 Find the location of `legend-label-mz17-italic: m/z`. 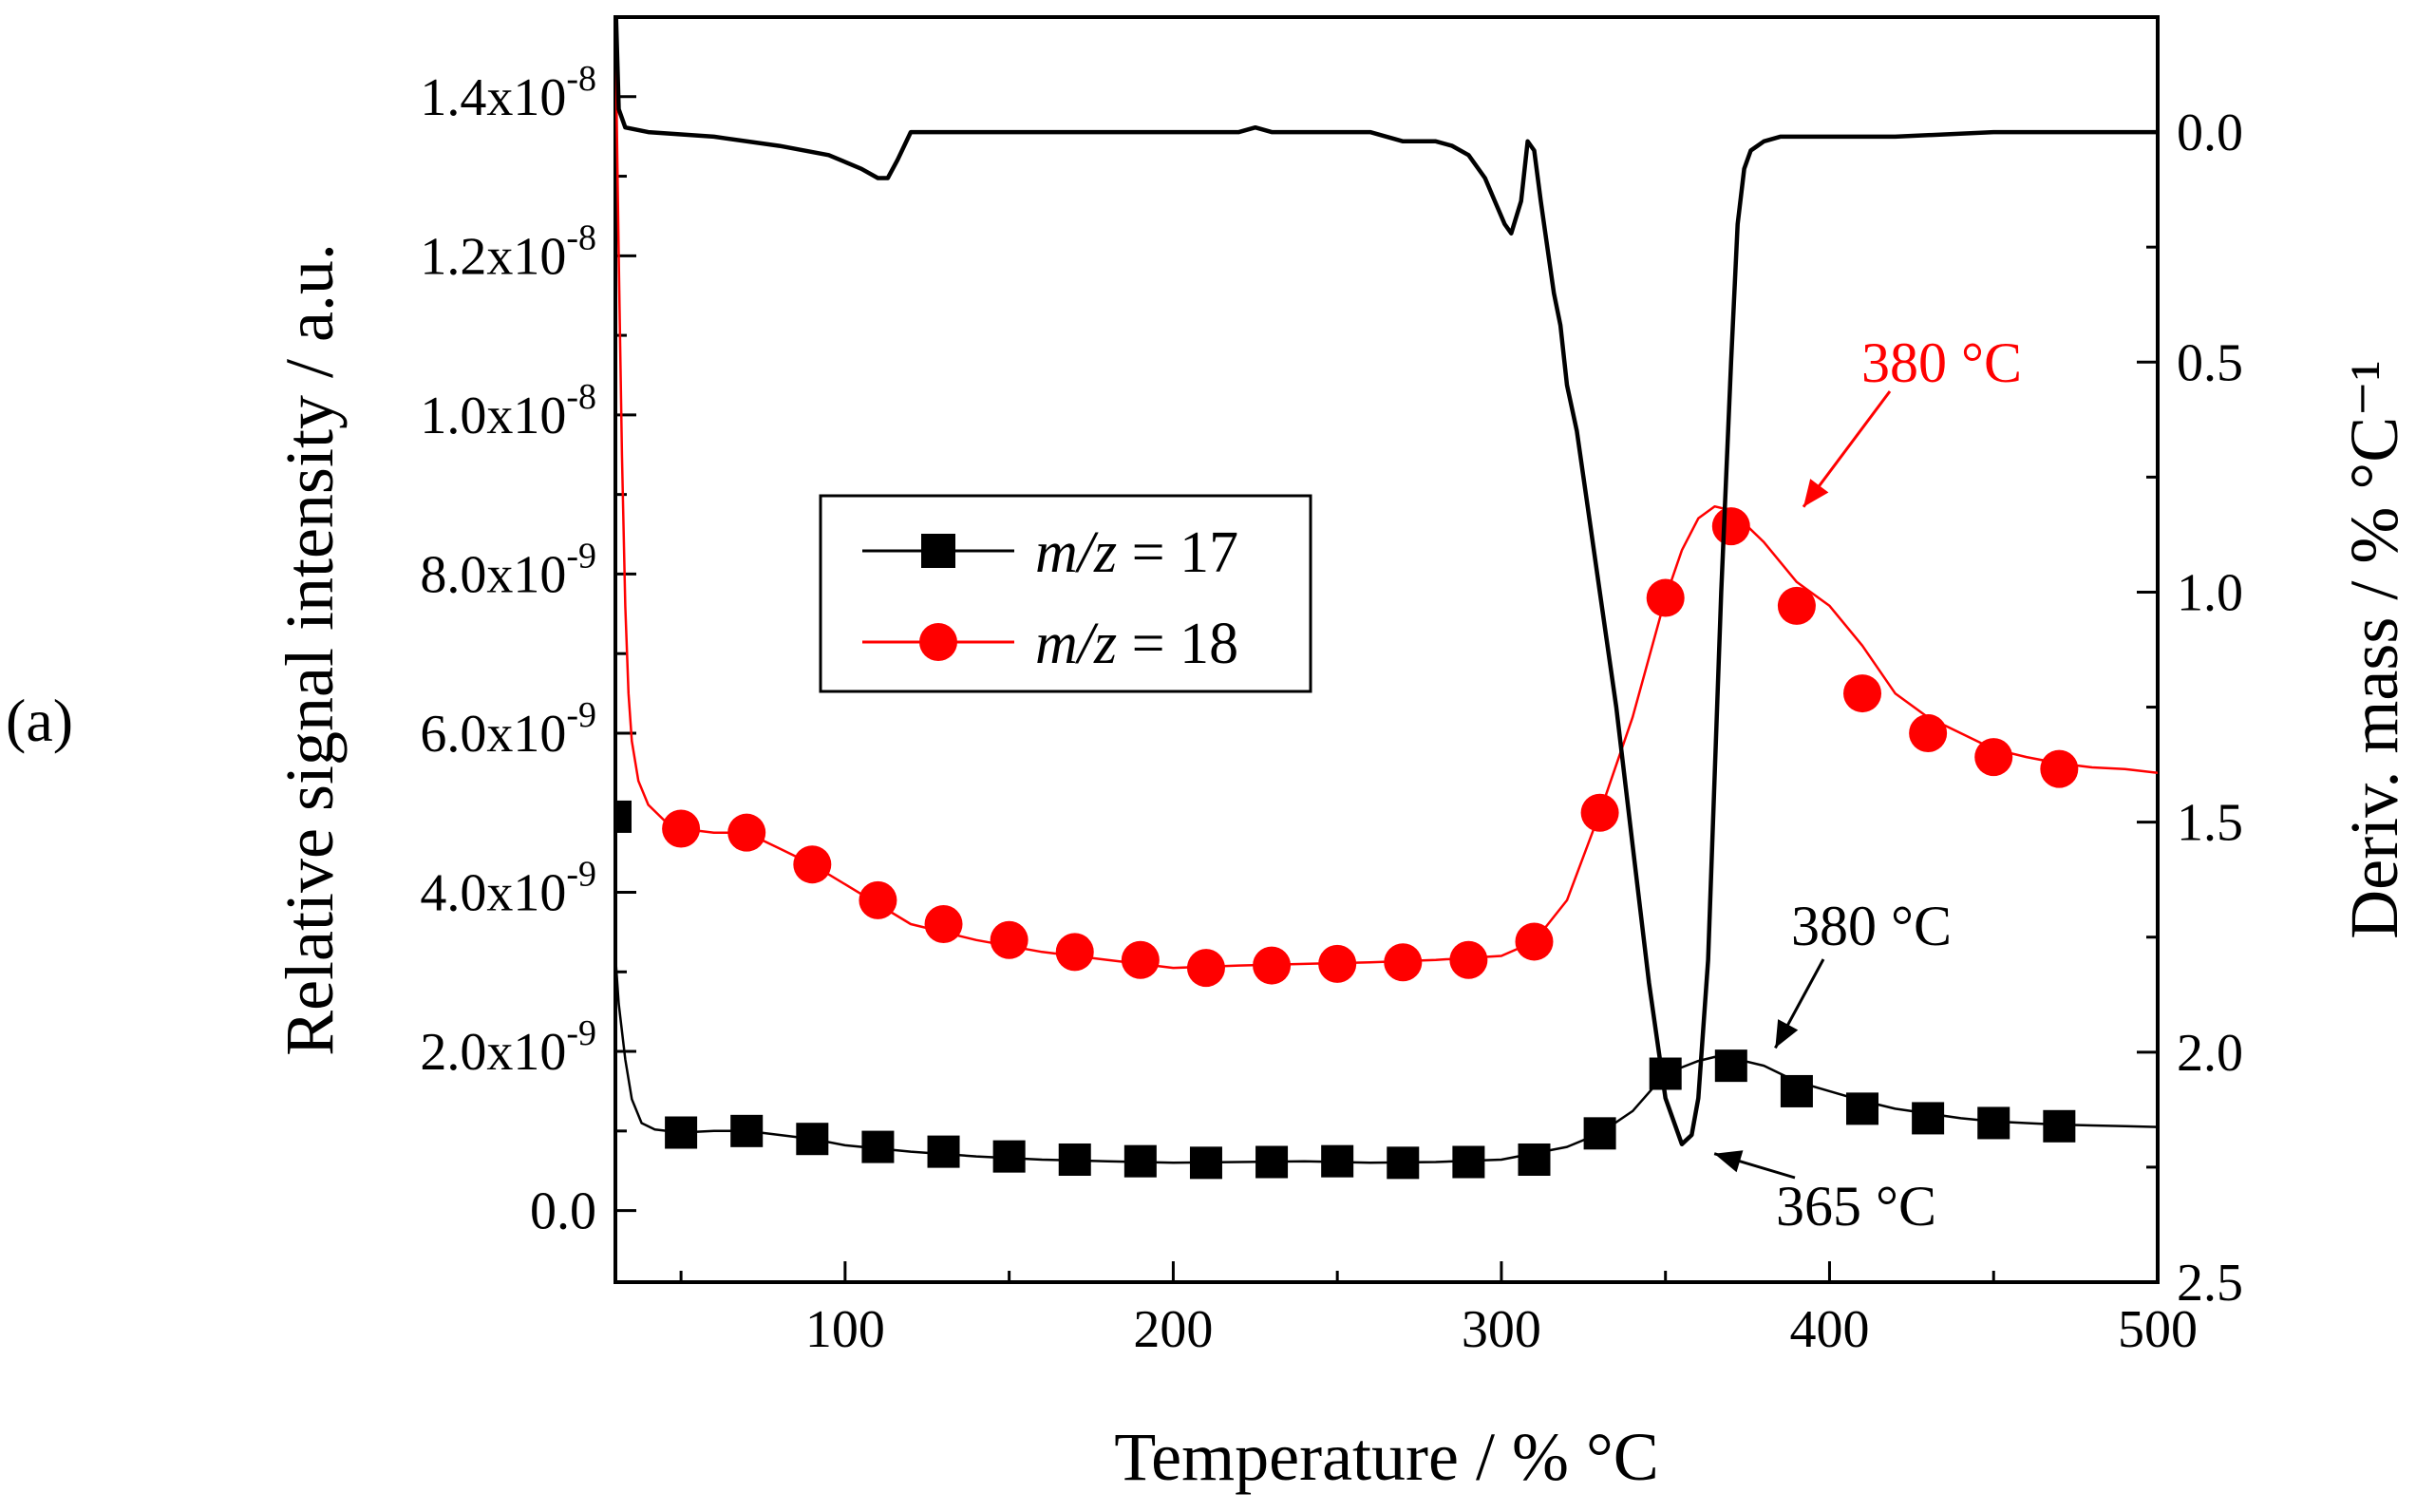

legend-label-mz17-italic: m/z is located at coordinates (1076, 552).